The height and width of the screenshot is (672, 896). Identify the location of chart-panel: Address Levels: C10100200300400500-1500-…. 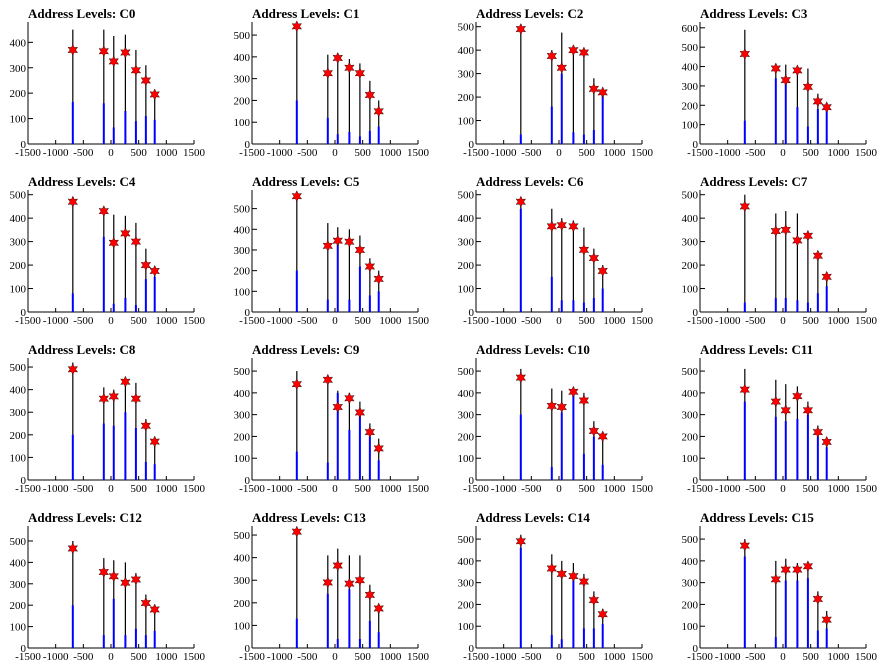
(332, 82).